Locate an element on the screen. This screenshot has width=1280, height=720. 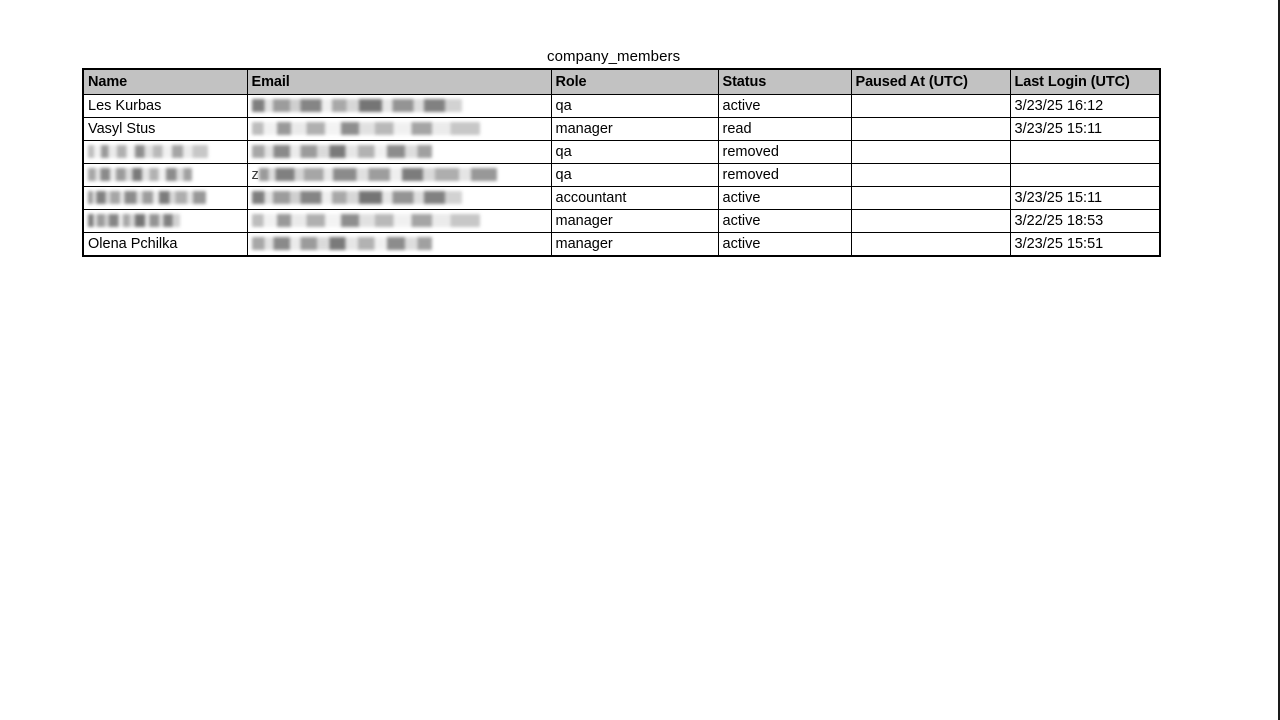
table-row: manager active 3/22/25 18:53 is located at coordinates (621, 221).